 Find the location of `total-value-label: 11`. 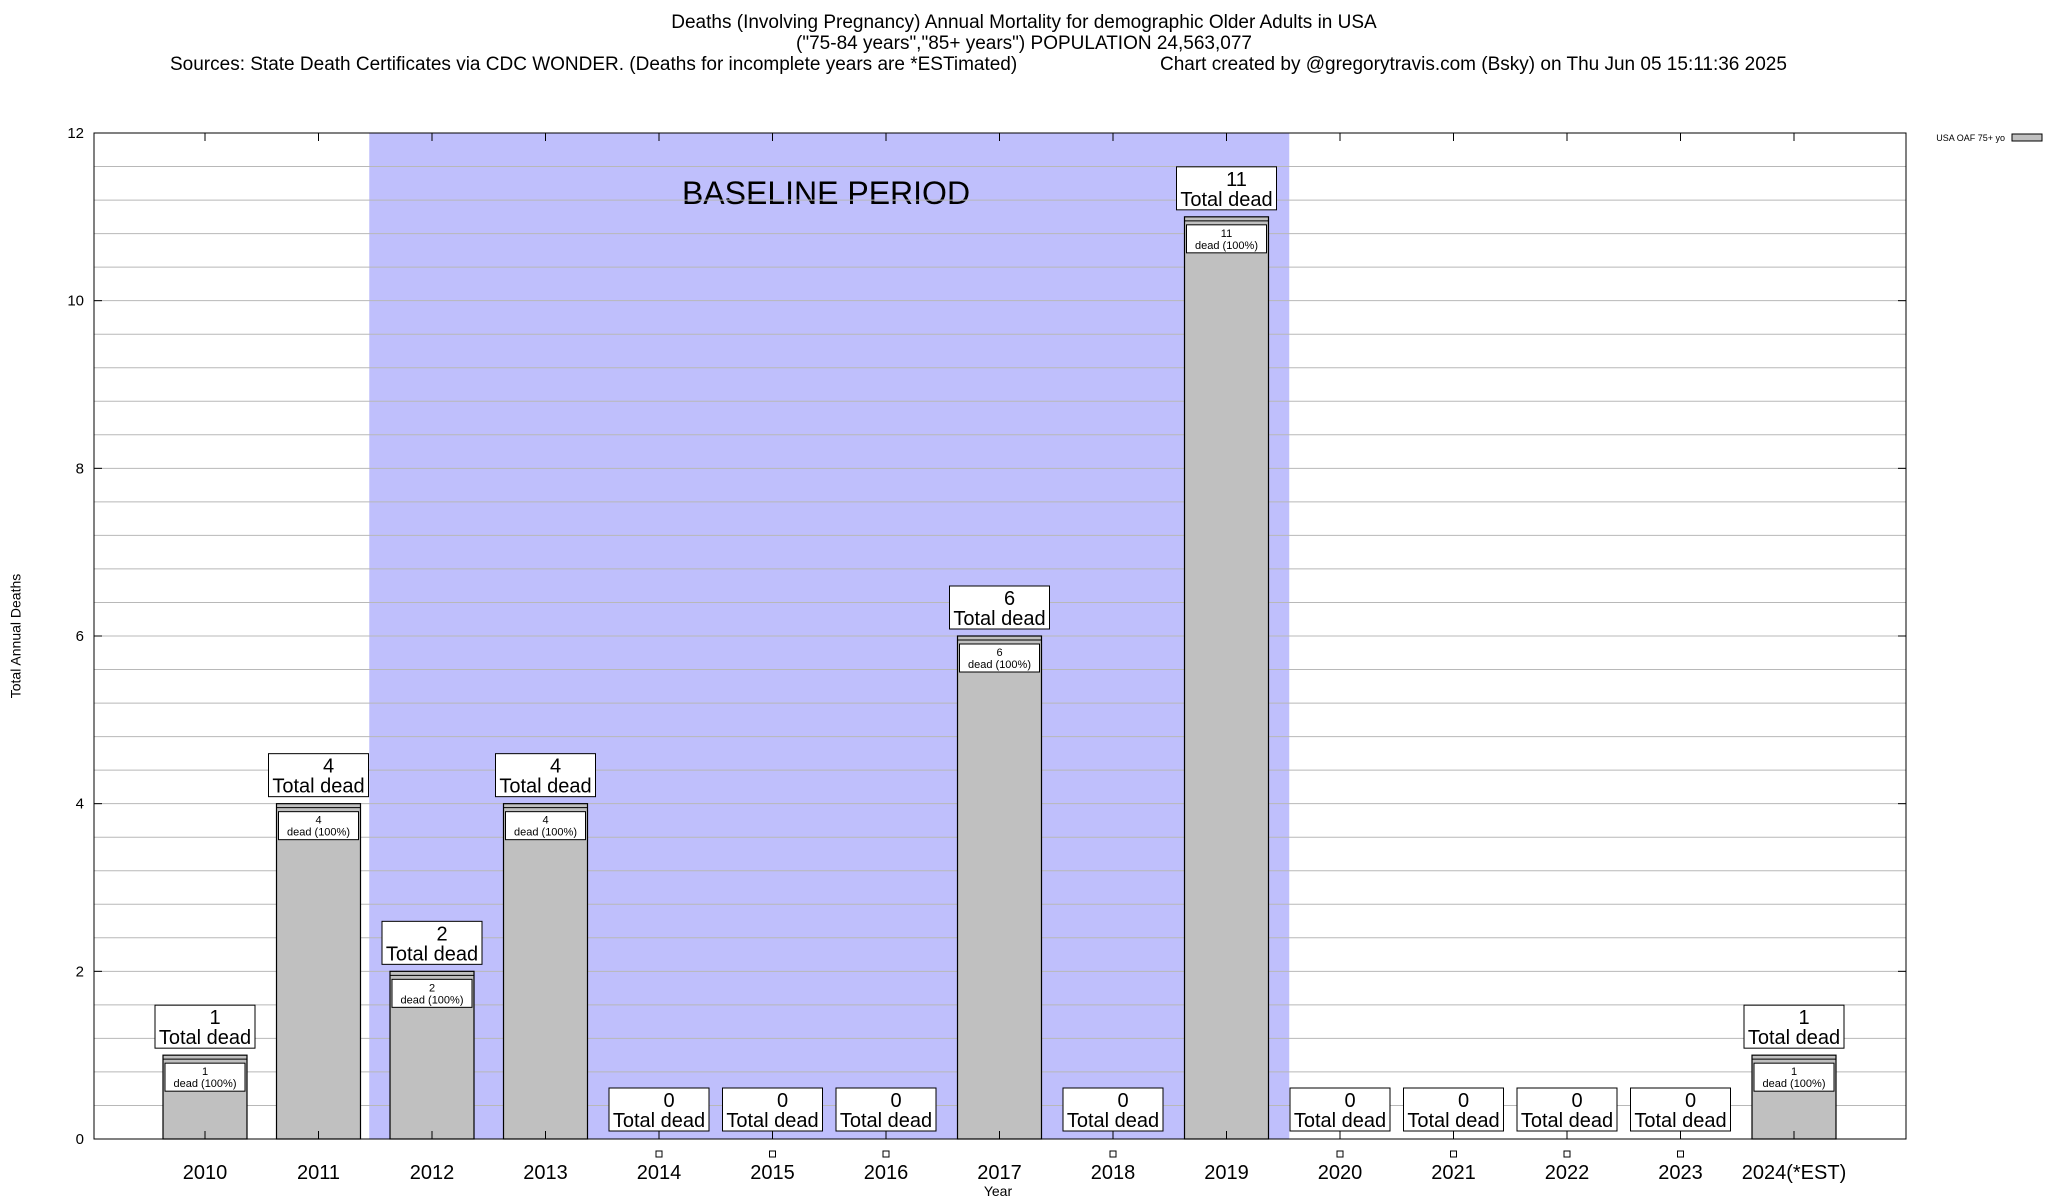

total-value-label: 11 is located at coordinates (1236, 180).